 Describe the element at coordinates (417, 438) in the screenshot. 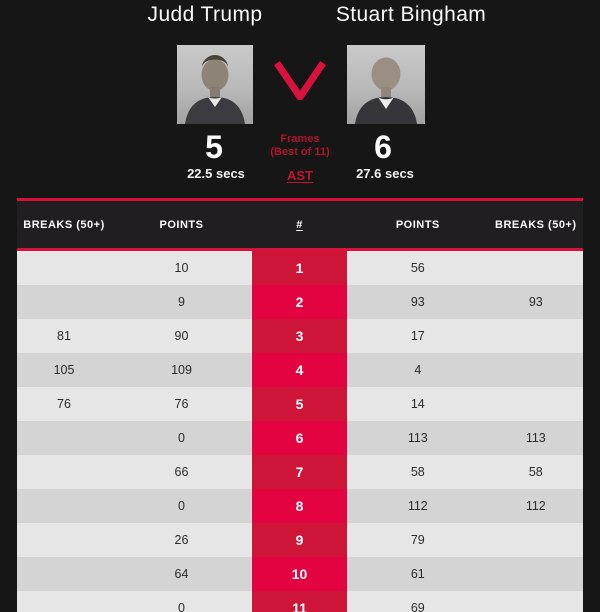

I see `p2-points-cell: 113` at that location.